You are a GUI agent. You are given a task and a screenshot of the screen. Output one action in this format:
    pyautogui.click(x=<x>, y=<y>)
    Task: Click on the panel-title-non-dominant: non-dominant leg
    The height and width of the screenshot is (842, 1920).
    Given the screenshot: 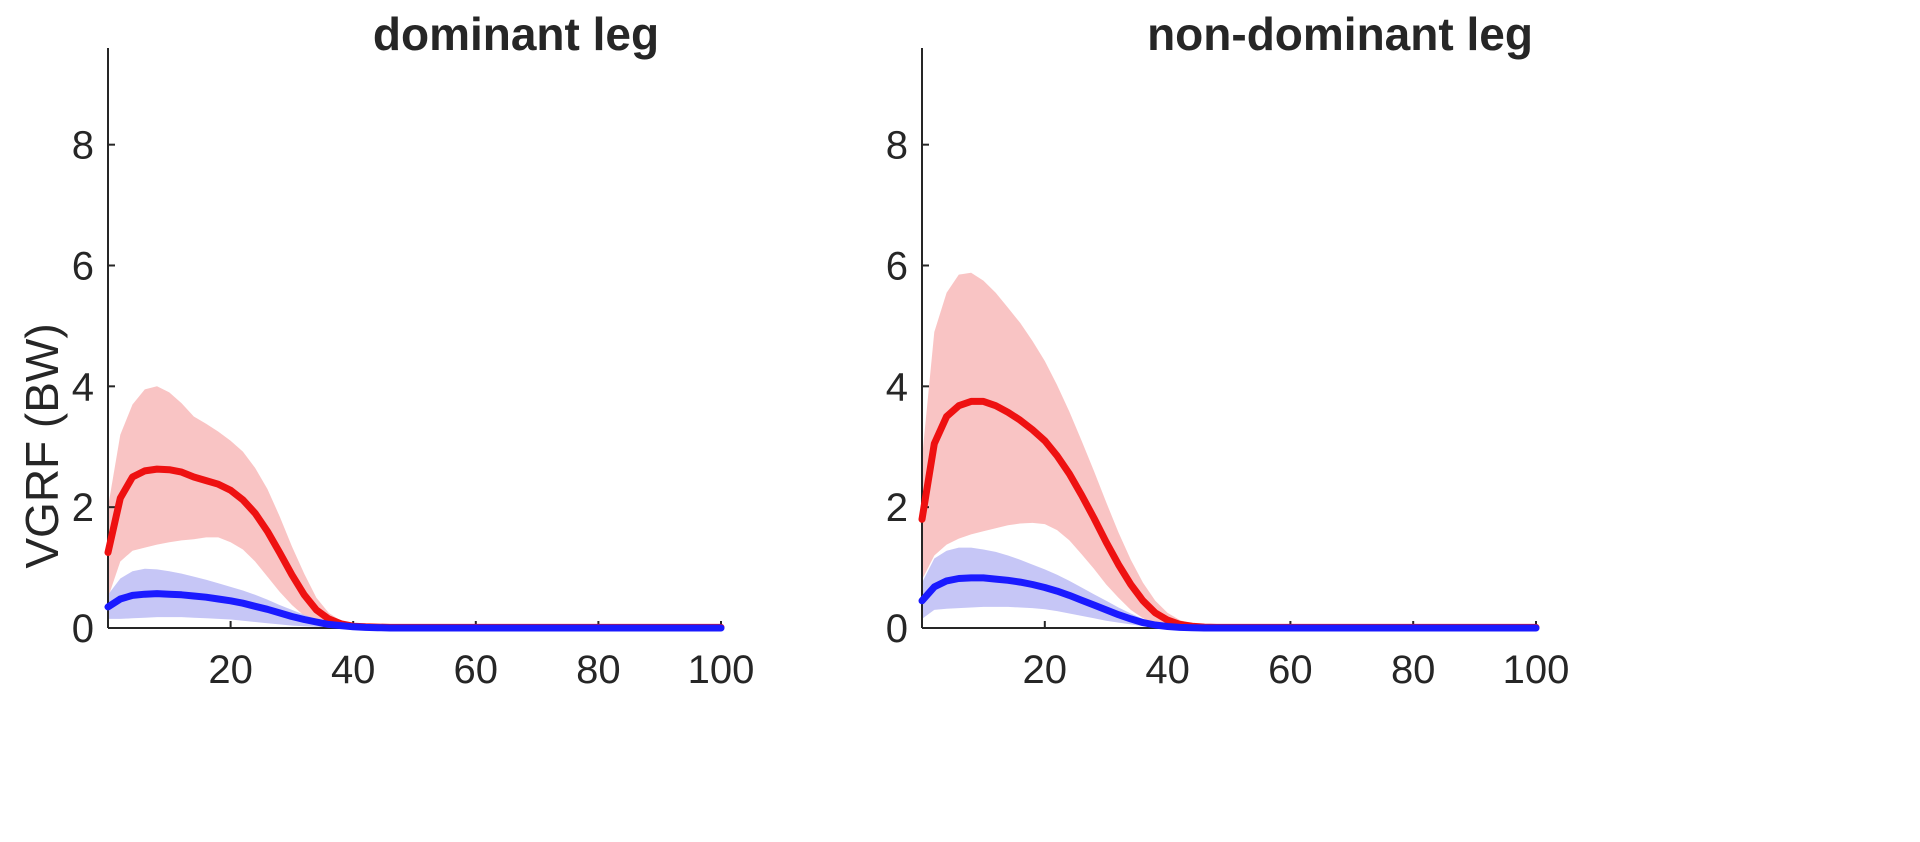 What is the action you would take?
    pyautogui.click(x=1340, y=34)
    